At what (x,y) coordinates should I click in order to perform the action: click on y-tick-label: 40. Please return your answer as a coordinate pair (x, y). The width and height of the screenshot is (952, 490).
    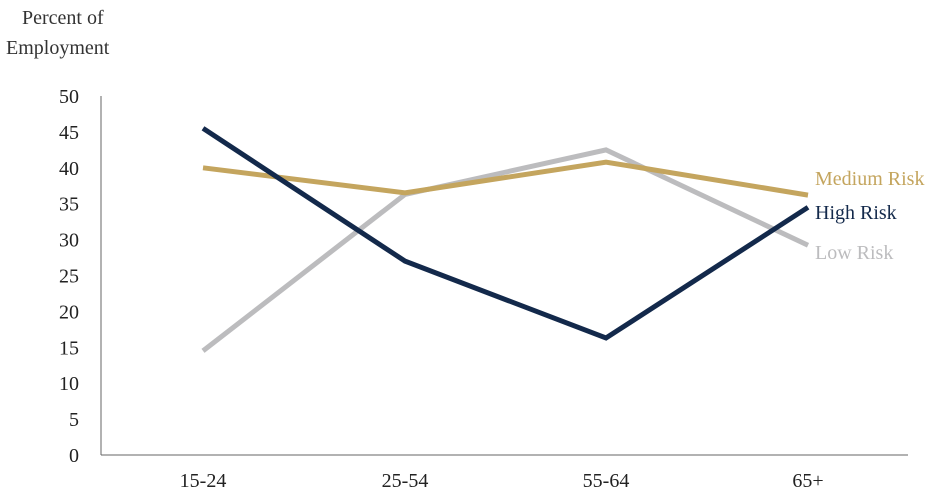
    Looking at the image, I should click on (69, 169).